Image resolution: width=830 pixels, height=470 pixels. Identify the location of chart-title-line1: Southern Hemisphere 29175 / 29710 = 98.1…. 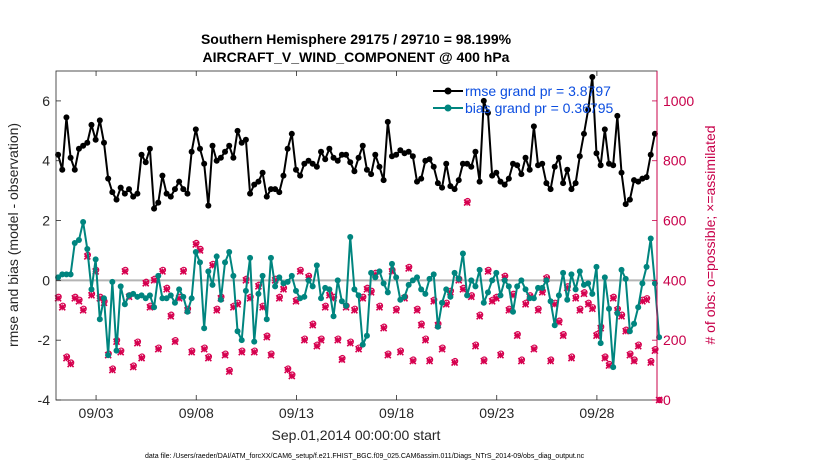
(356, 39).